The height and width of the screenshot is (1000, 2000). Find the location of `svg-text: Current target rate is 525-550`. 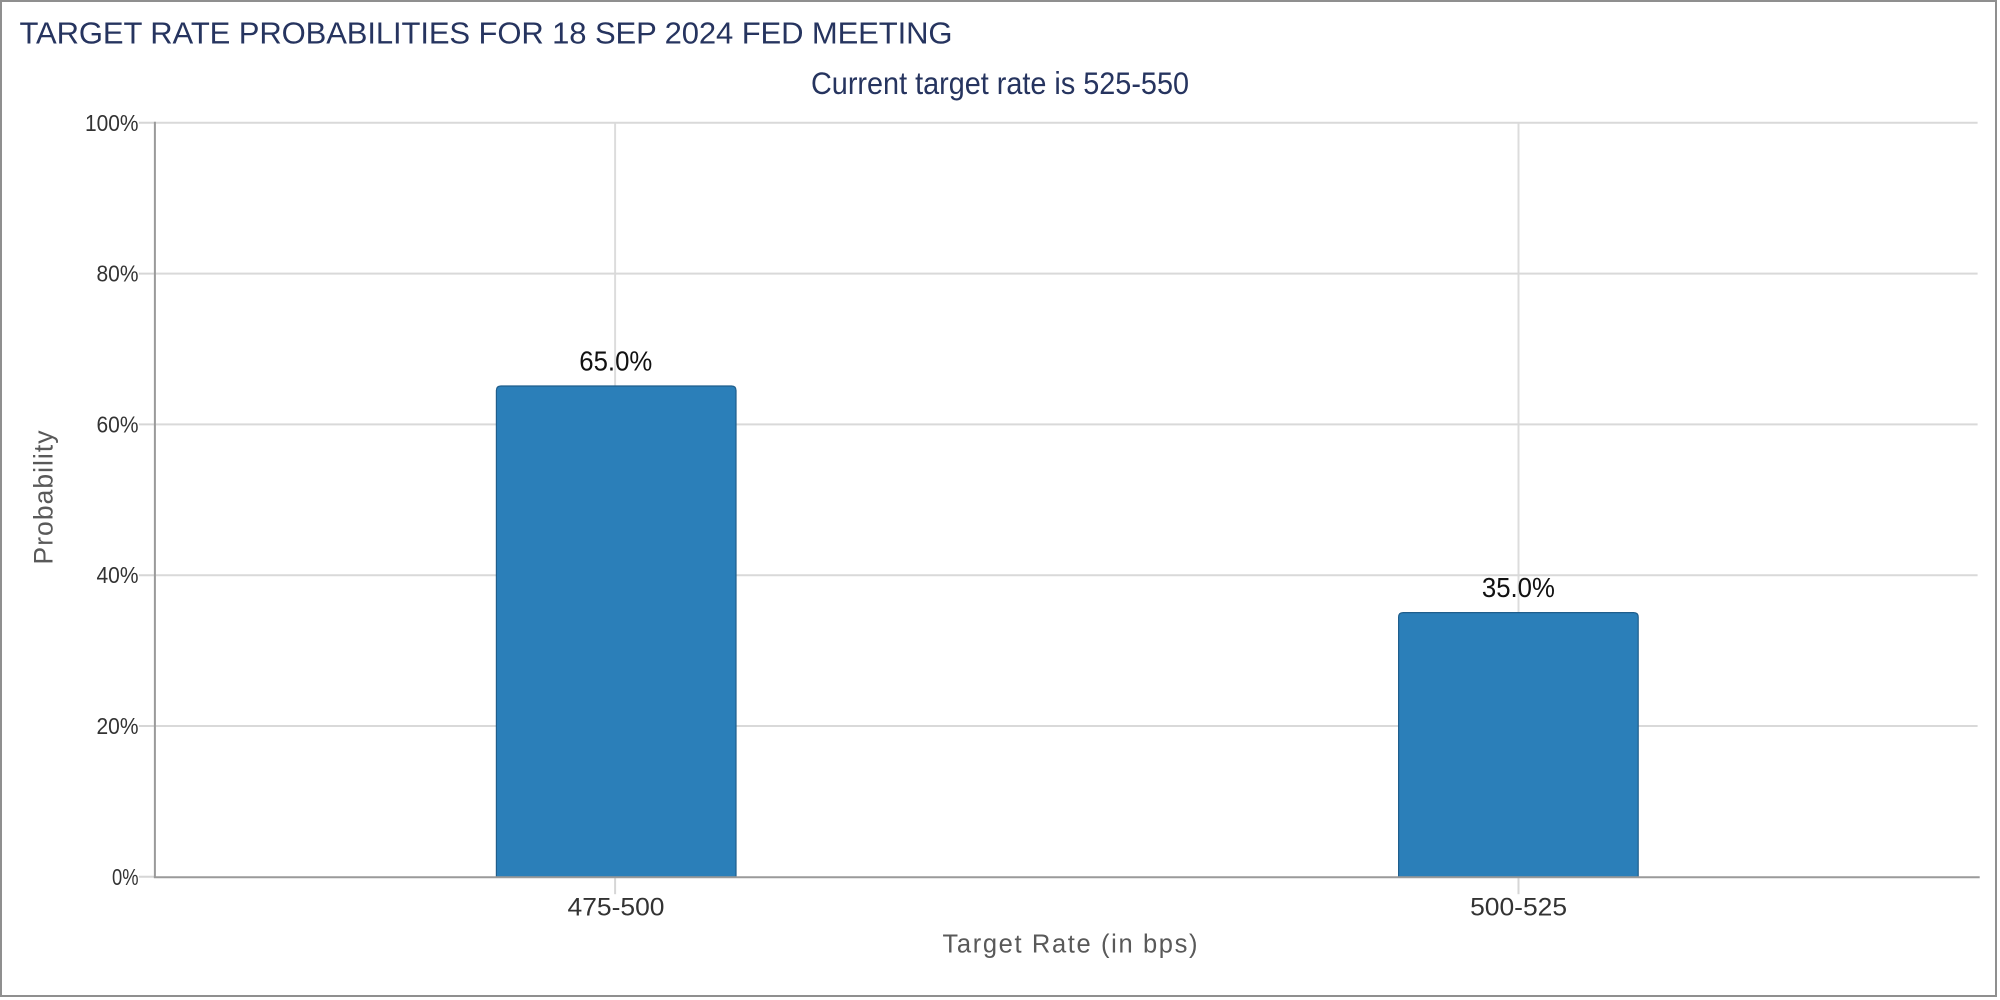

svg-text: Current target rate is 525-550 is located at coordinates (1000, 83).